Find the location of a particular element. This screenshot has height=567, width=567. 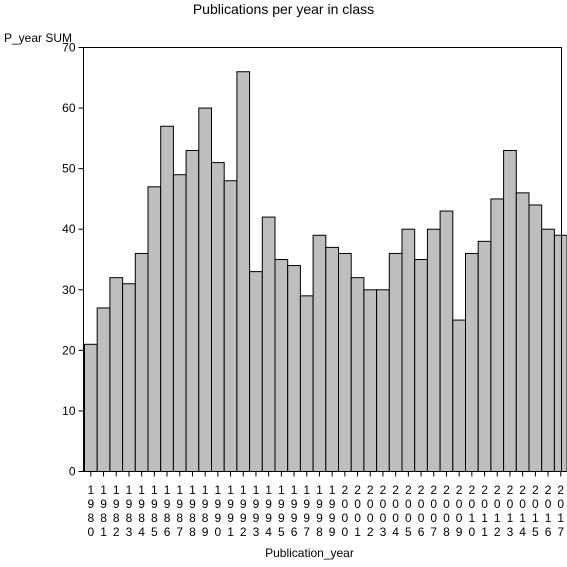

y-tick-label: 30 is located at coordinates (69, 290).